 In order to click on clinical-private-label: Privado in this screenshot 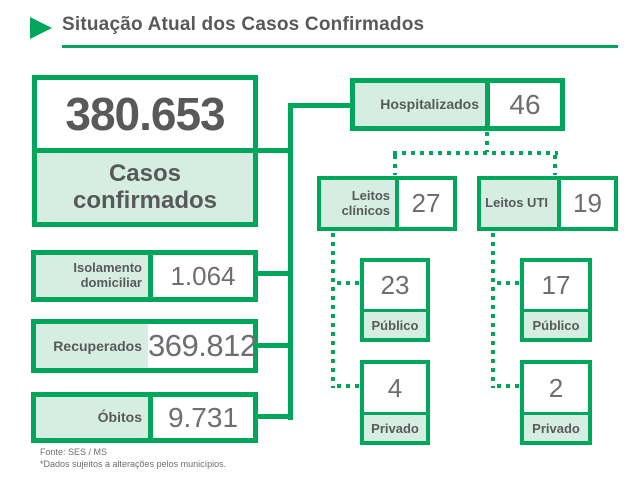, I will do `click(395, 428)`.